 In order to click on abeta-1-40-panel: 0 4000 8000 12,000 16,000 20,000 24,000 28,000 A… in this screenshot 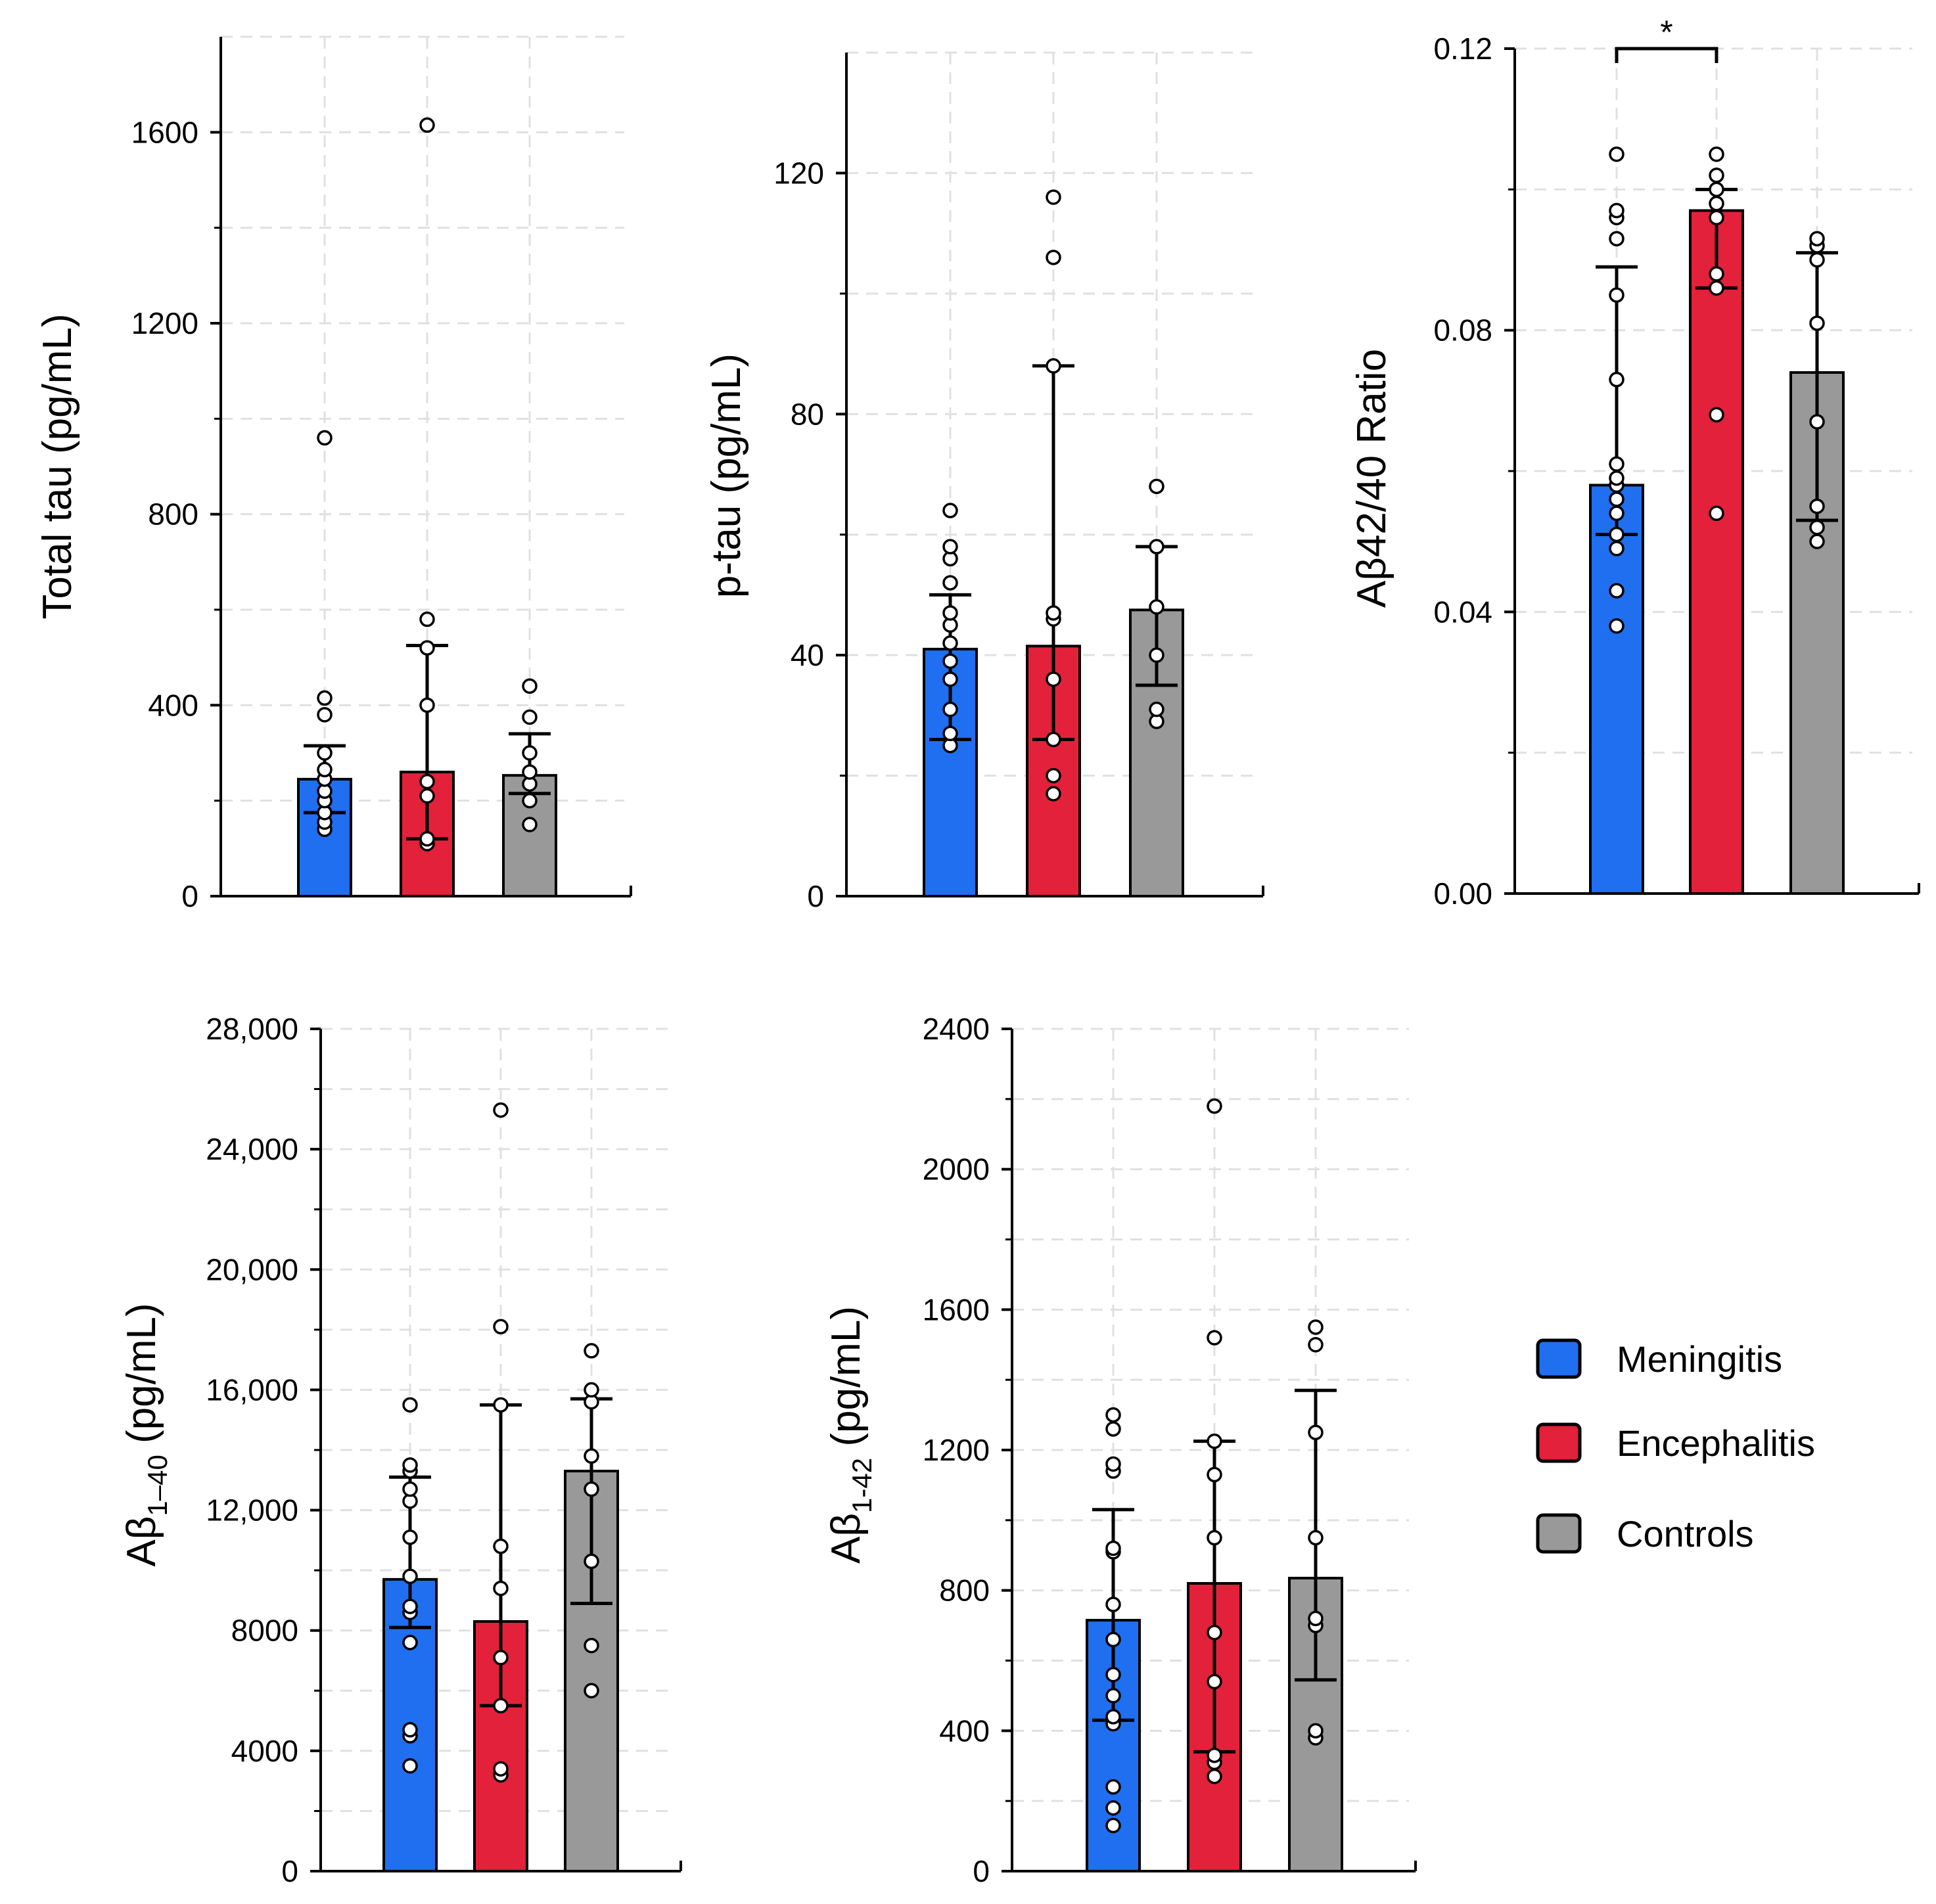, I will do `click(400, 1450)`.